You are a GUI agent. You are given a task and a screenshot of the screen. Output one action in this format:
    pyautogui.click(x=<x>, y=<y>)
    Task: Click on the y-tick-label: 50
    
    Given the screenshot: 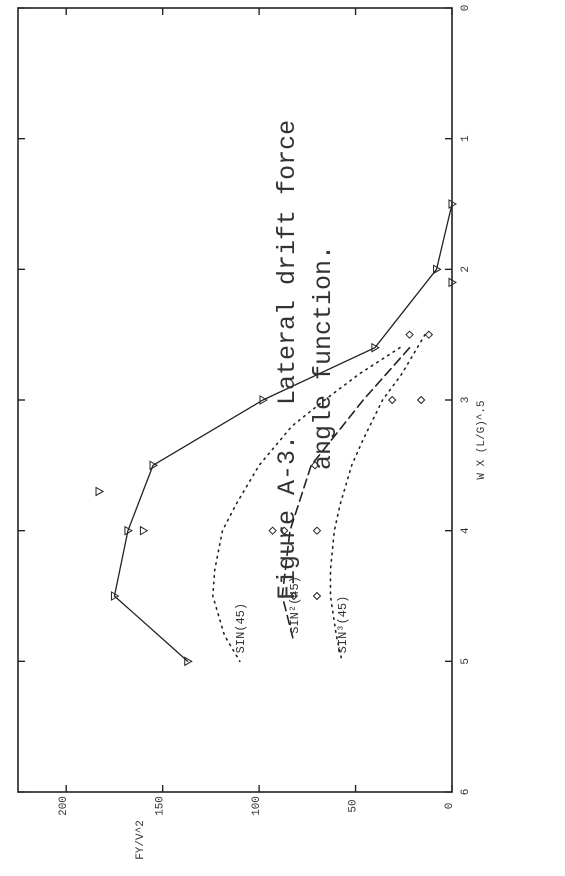 What is the action you would take?
    pyautogui.click(x=354, y=805)
    